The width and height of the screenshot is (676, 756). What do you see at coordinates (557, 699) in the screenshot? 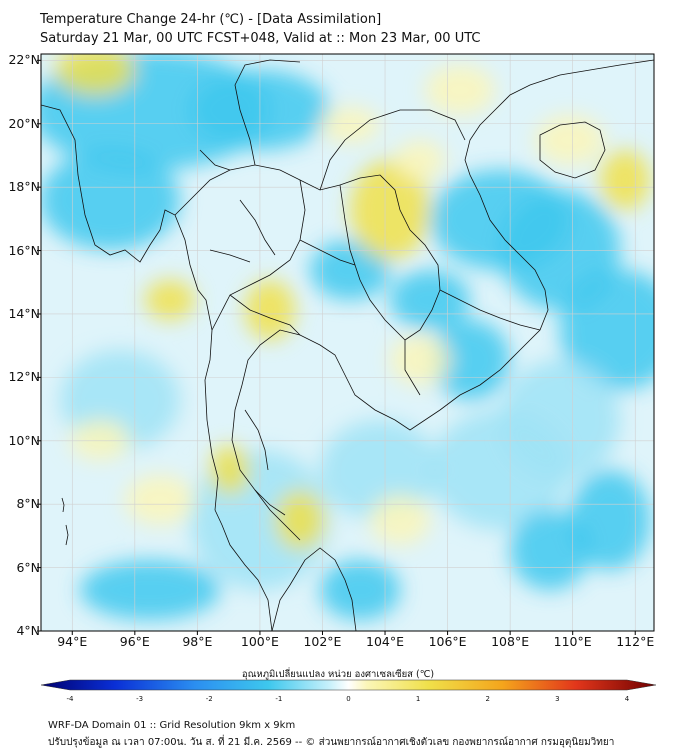
I see `colorbar-tick-label: 3` at bounding box center [557, 699].